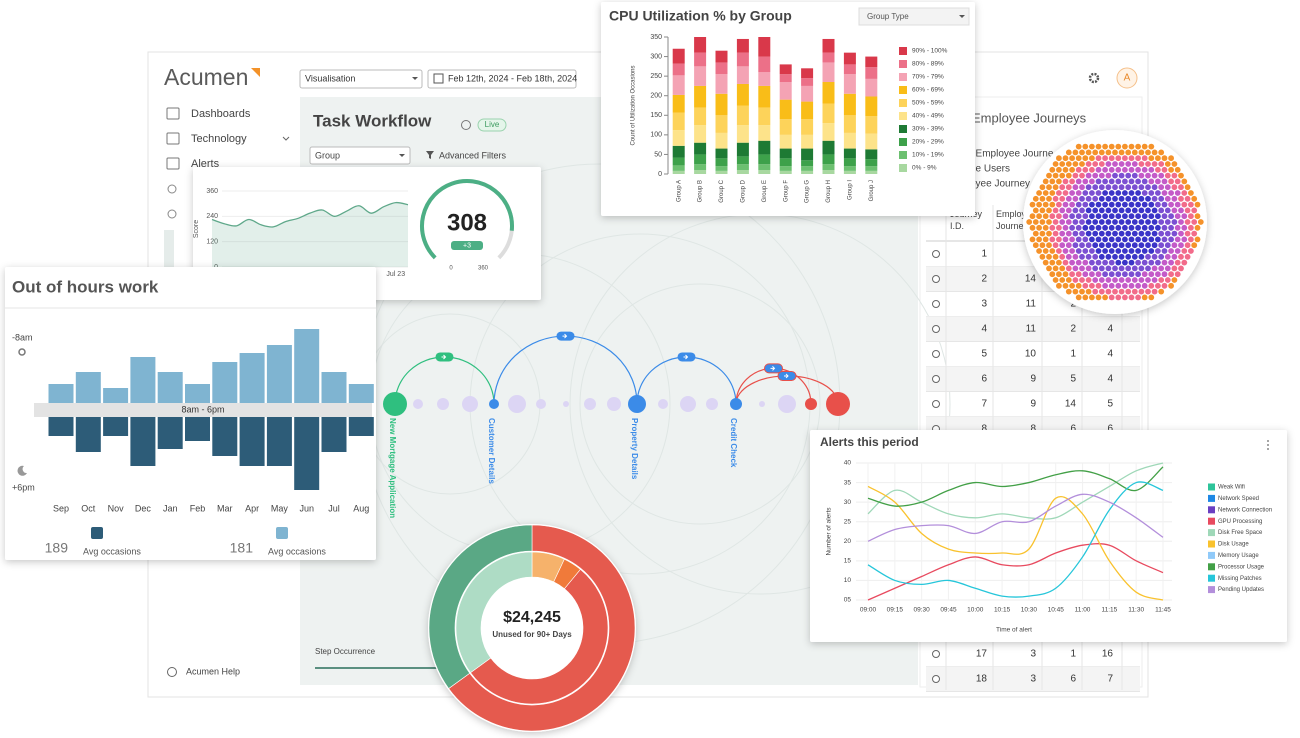 The width and height of the screenshot is (1300, 738). I want to click on legend-label: 70% - 79%, so click(928, 77).